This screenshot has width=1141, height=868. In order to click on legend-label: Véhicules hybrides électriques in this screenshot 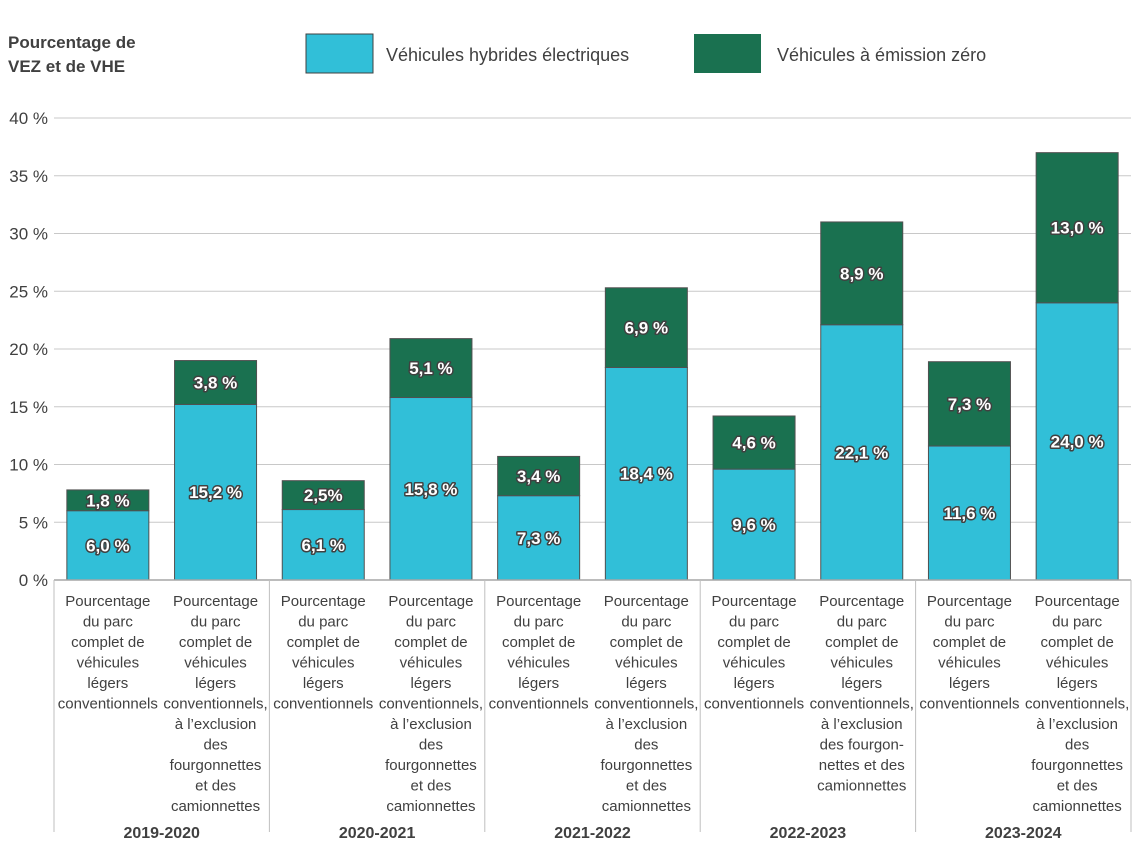, I will do `click(507, 55)`.